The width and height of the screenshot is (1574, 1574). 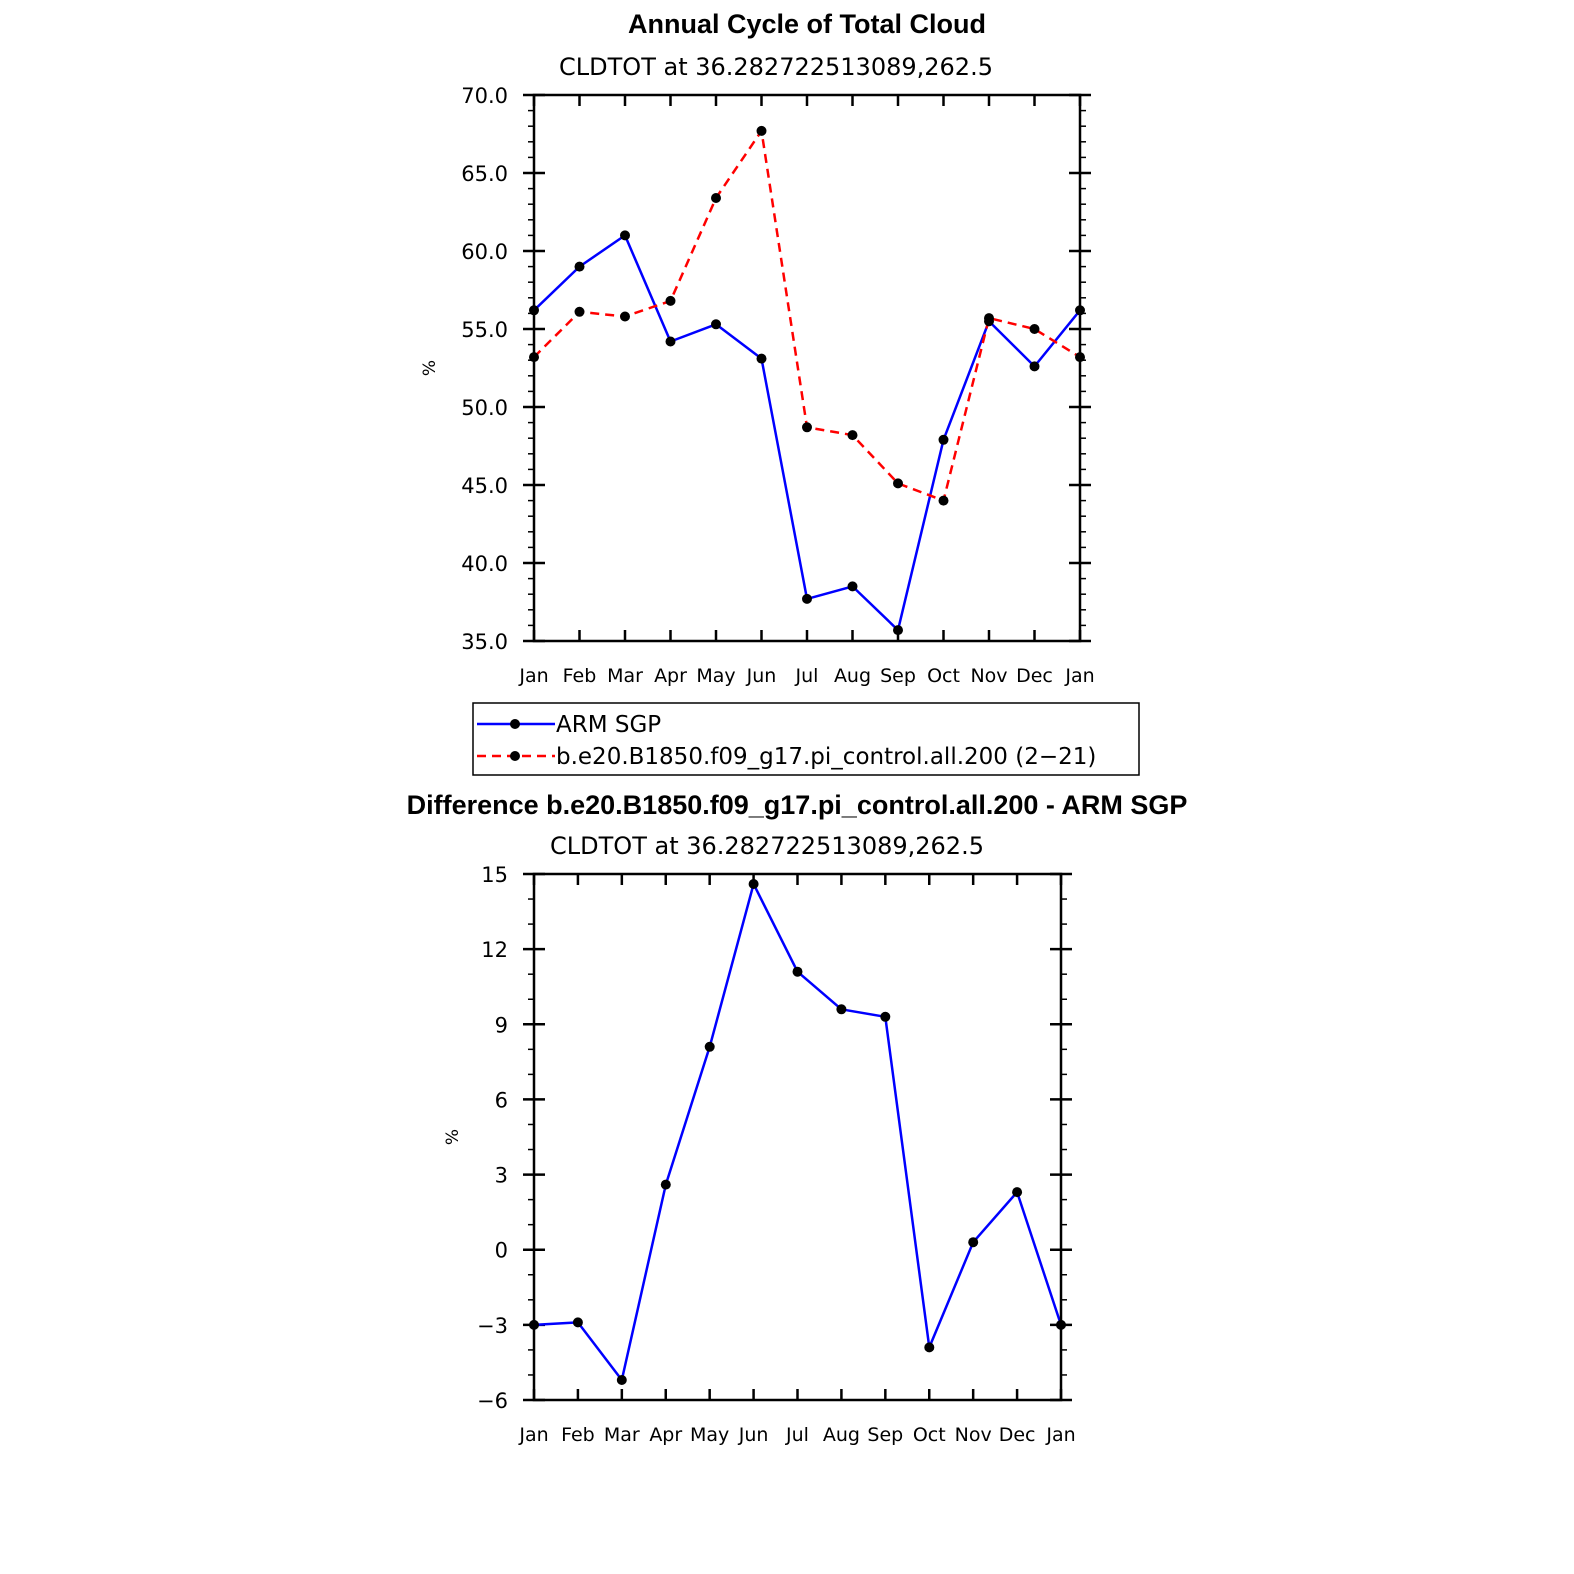 I want to click on legend-marker-model, so click(x=515, y=756).